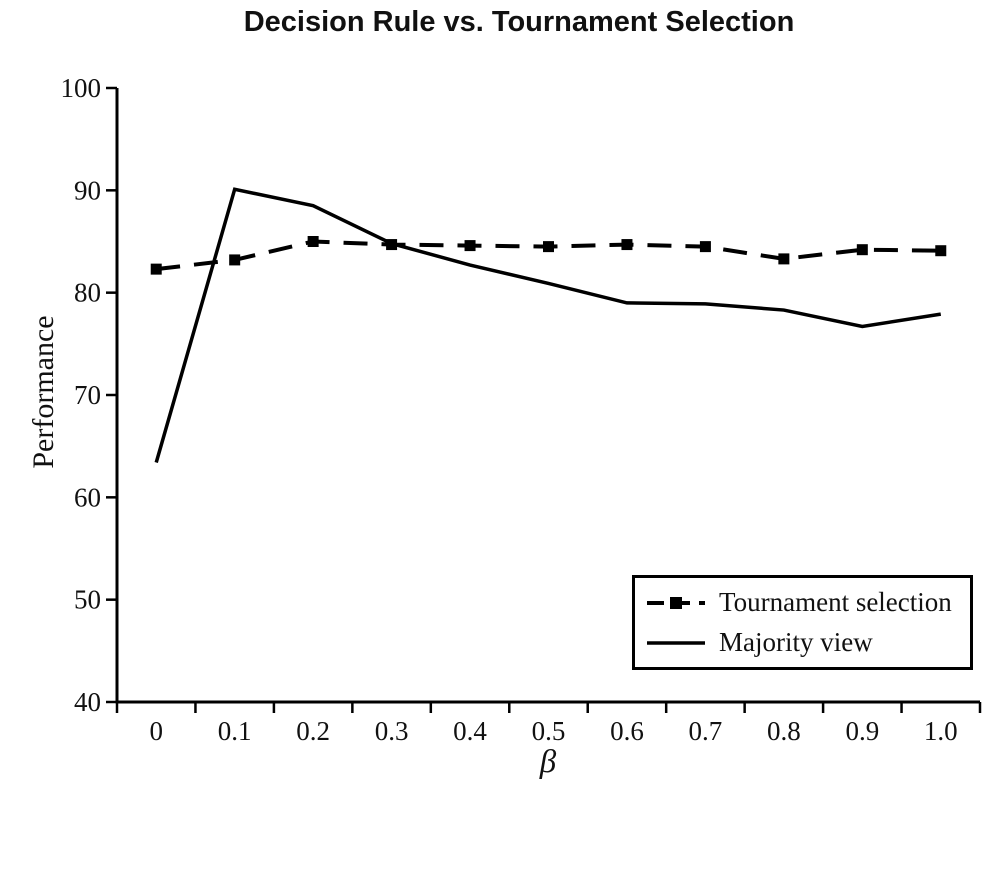 The image size is (990, 871). I want to click on x-tick-label: 0.3, so click(392, 731).